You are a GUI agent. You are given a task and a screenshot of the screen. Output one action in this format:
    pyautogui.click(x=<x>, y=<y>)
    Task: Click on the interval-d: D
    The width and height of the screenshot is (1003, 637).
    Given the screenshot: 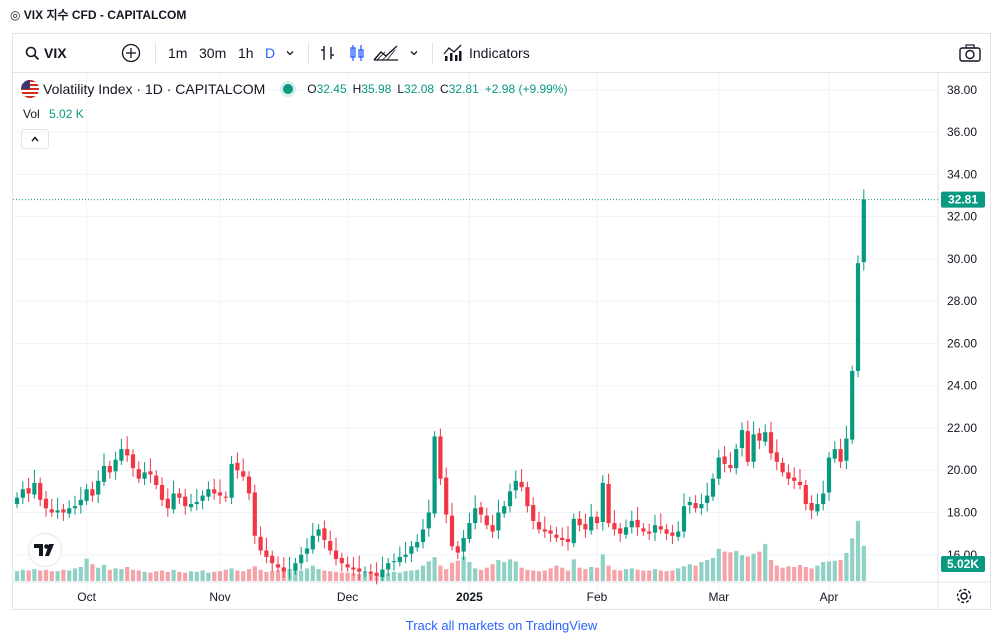 What is the action you would take?
    pyautogui.click(x=270, y=53)
    